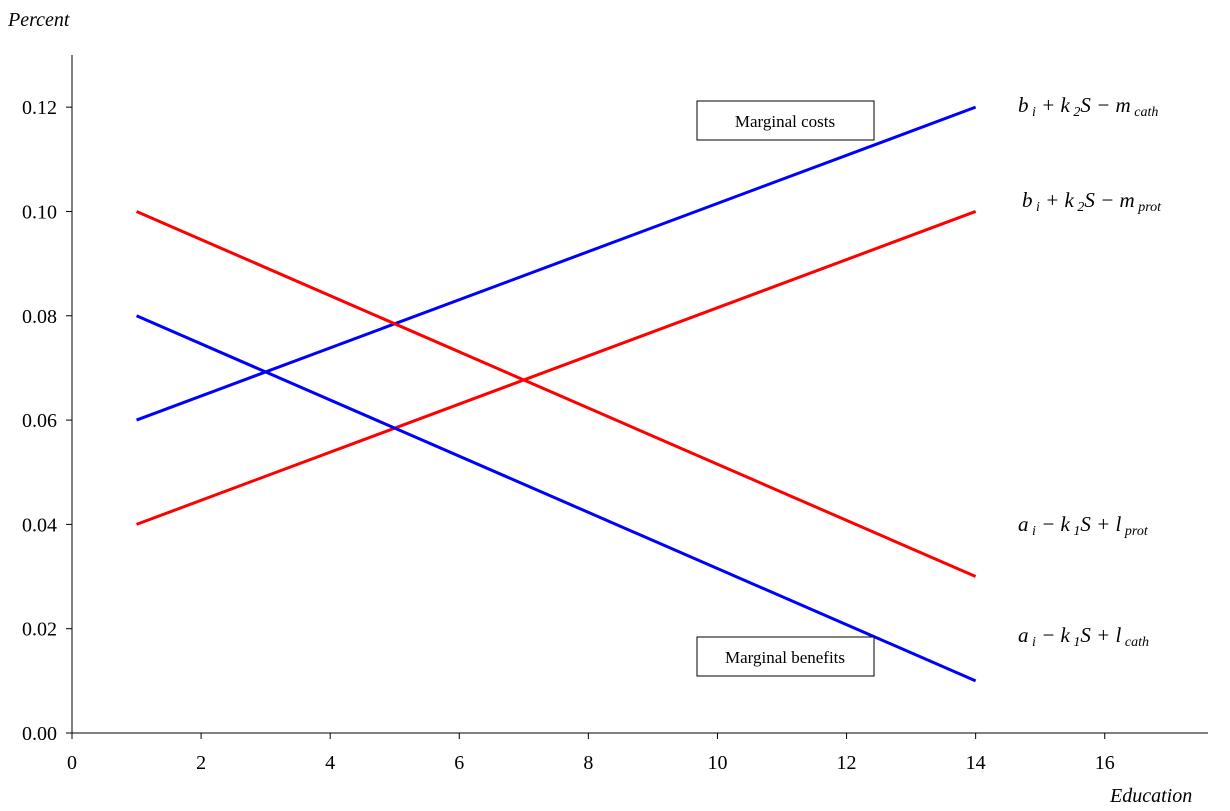  Describe the element at coordinates (39, 421) in the screenshot. I see `y-tick-label: 0.06` at that location.